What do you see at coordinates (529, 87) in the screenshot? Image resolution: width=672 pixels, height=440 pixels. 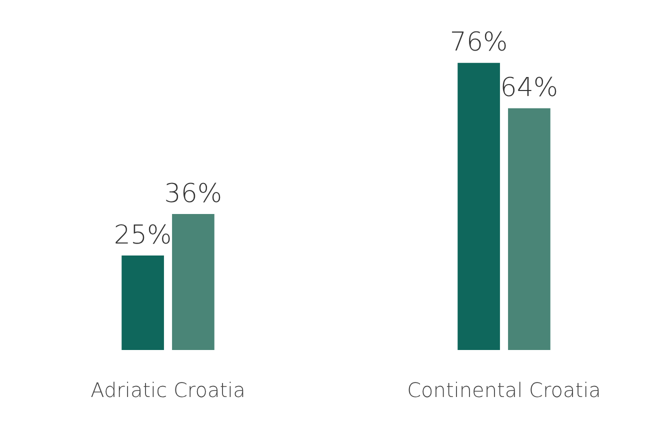 I see `data-label: 64%` at bounding box center [529, 87].